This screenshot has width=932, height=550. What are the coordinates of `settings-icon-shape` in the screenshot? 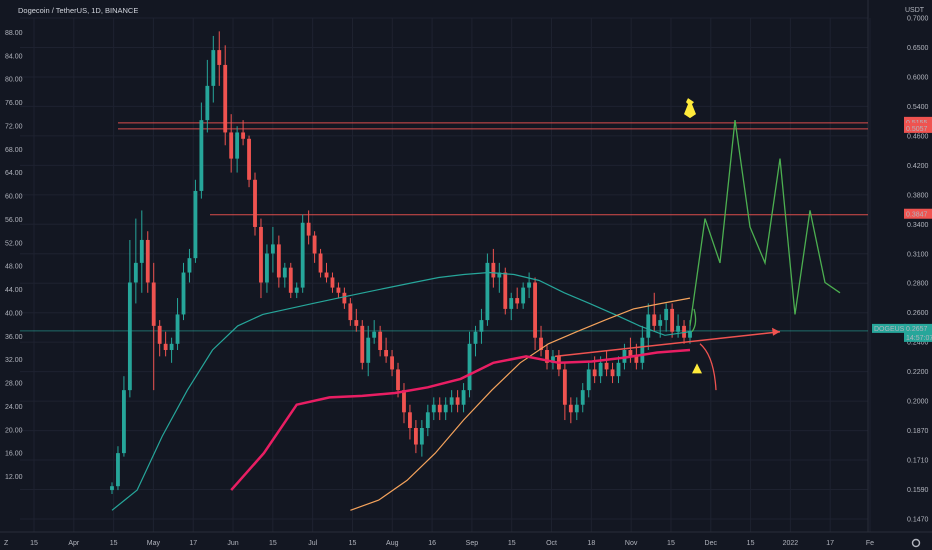 It's located at (916, 543).